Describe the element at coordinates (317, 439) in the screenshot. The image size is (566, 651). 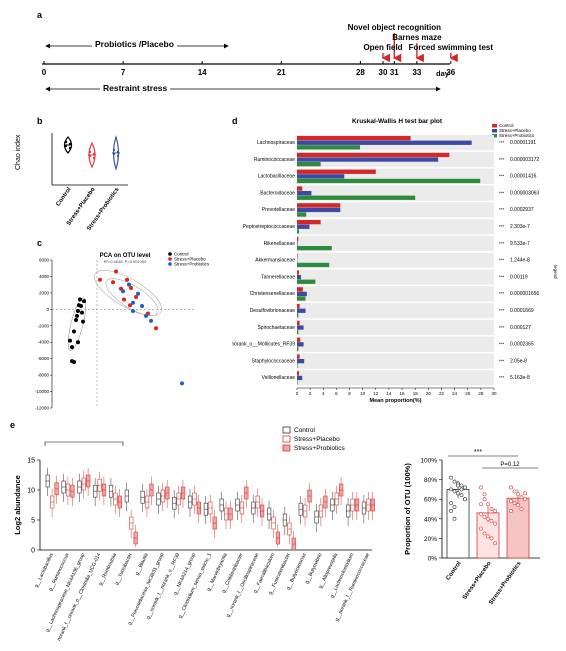
I see `box-legend-label-stress-placebo: Stress+Placebo` at that location.